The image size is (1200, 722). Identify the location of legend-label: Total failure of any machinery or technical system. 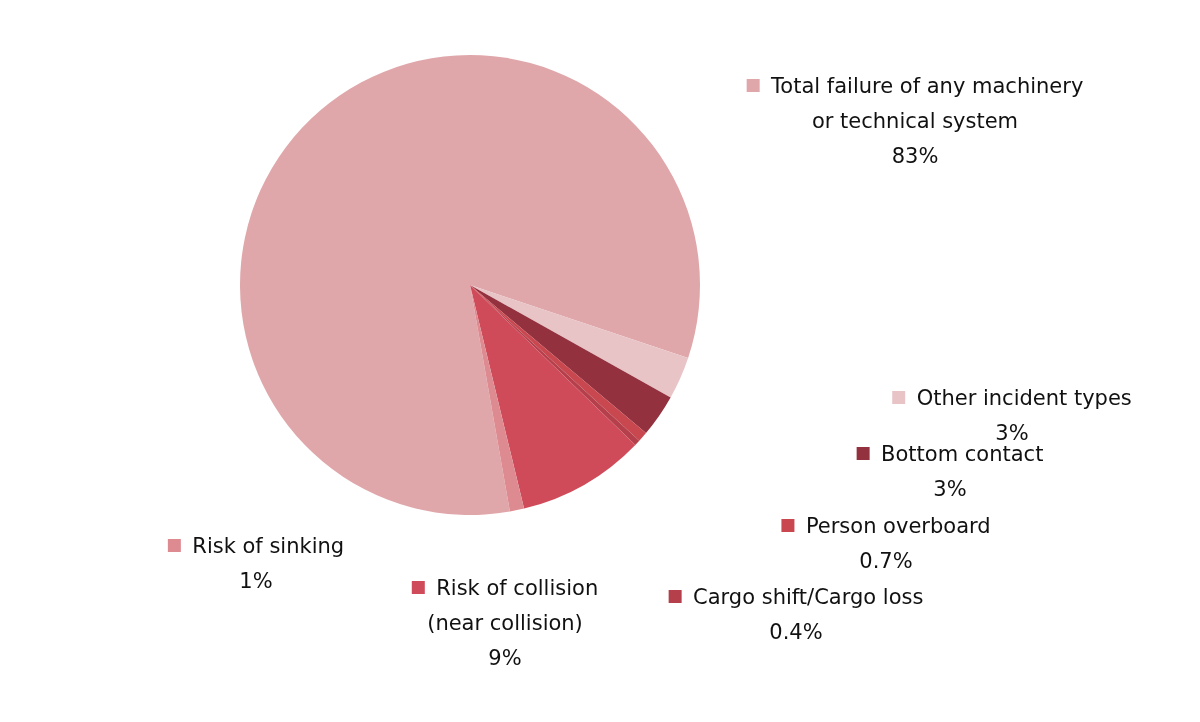
(927, 103).